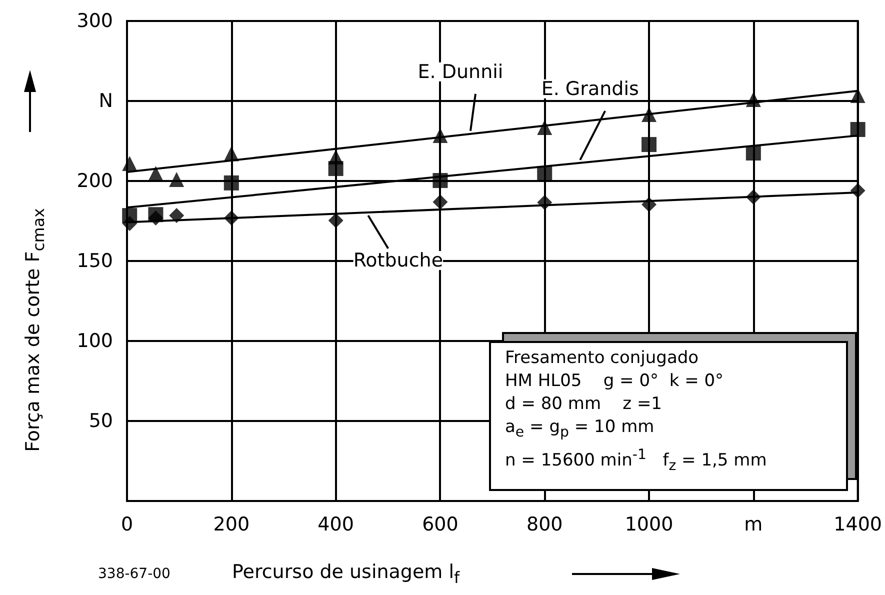 The height and width of the screenshot is (595, 885). What do you see at coordinates (649, 525) in the screenshot?
I see `x-tick-label: 1000` at bounding box center [649, 525].